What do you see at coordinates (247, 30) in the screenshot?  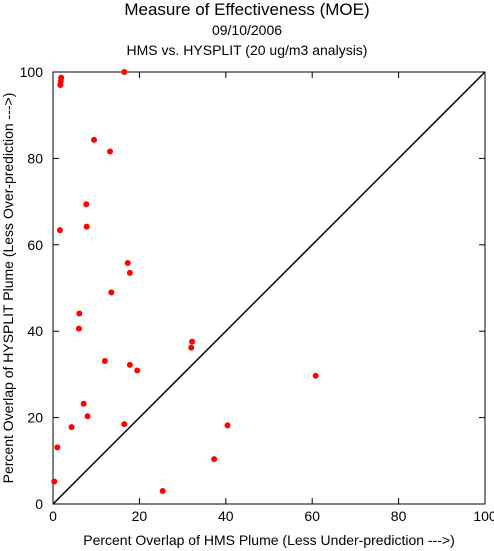 I see `chart-date: 09/10/2006` at bounding box center [247, 30].